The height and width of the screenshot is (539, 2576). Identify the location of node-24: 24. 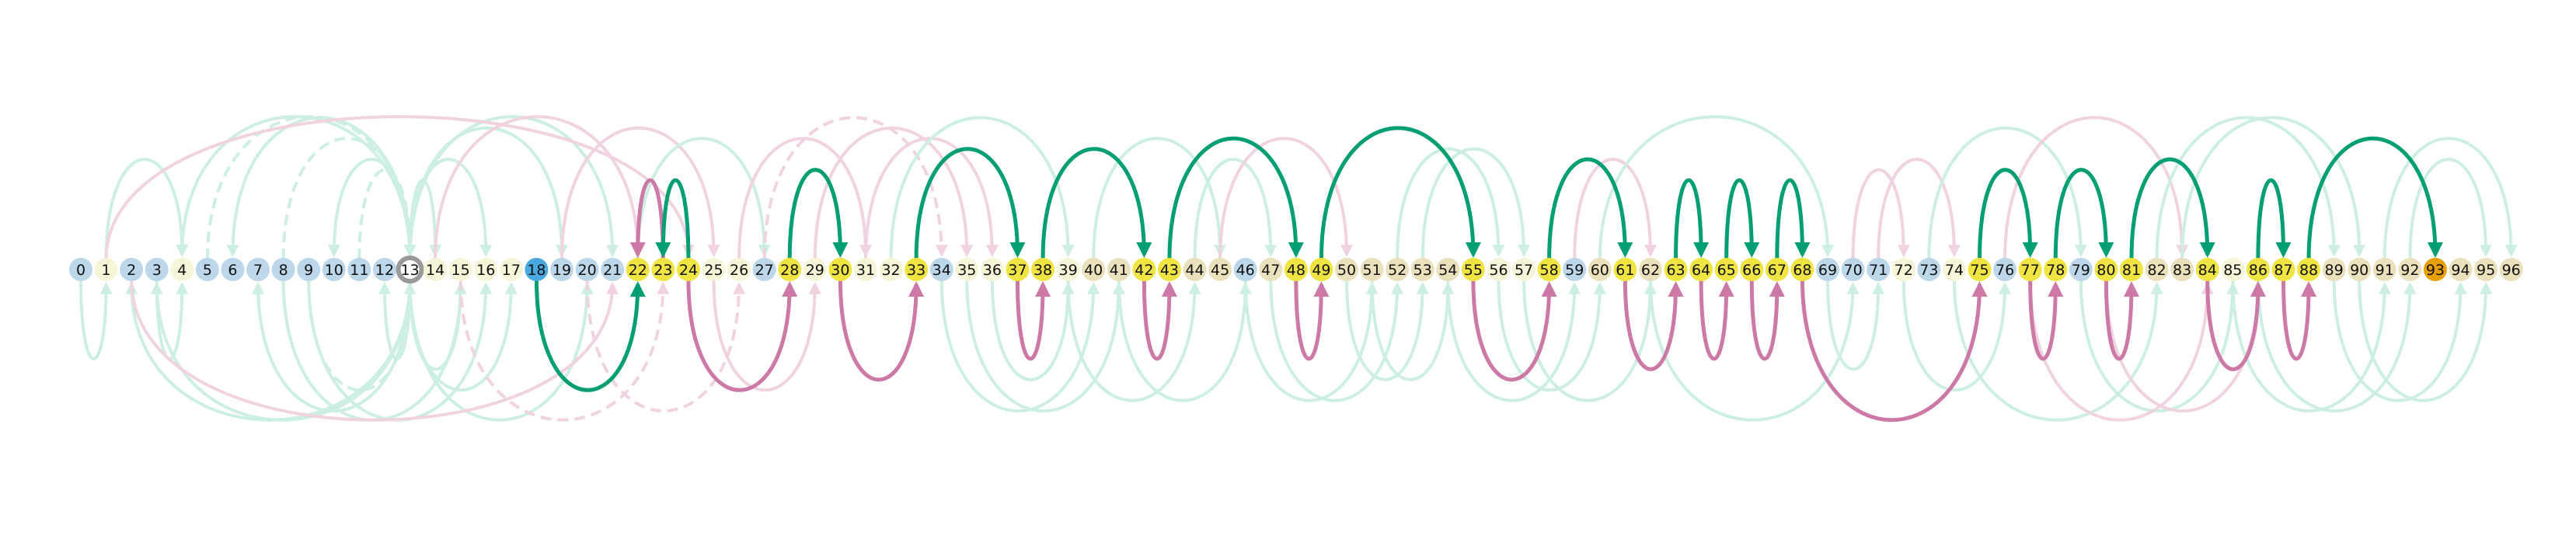
(688, 269).